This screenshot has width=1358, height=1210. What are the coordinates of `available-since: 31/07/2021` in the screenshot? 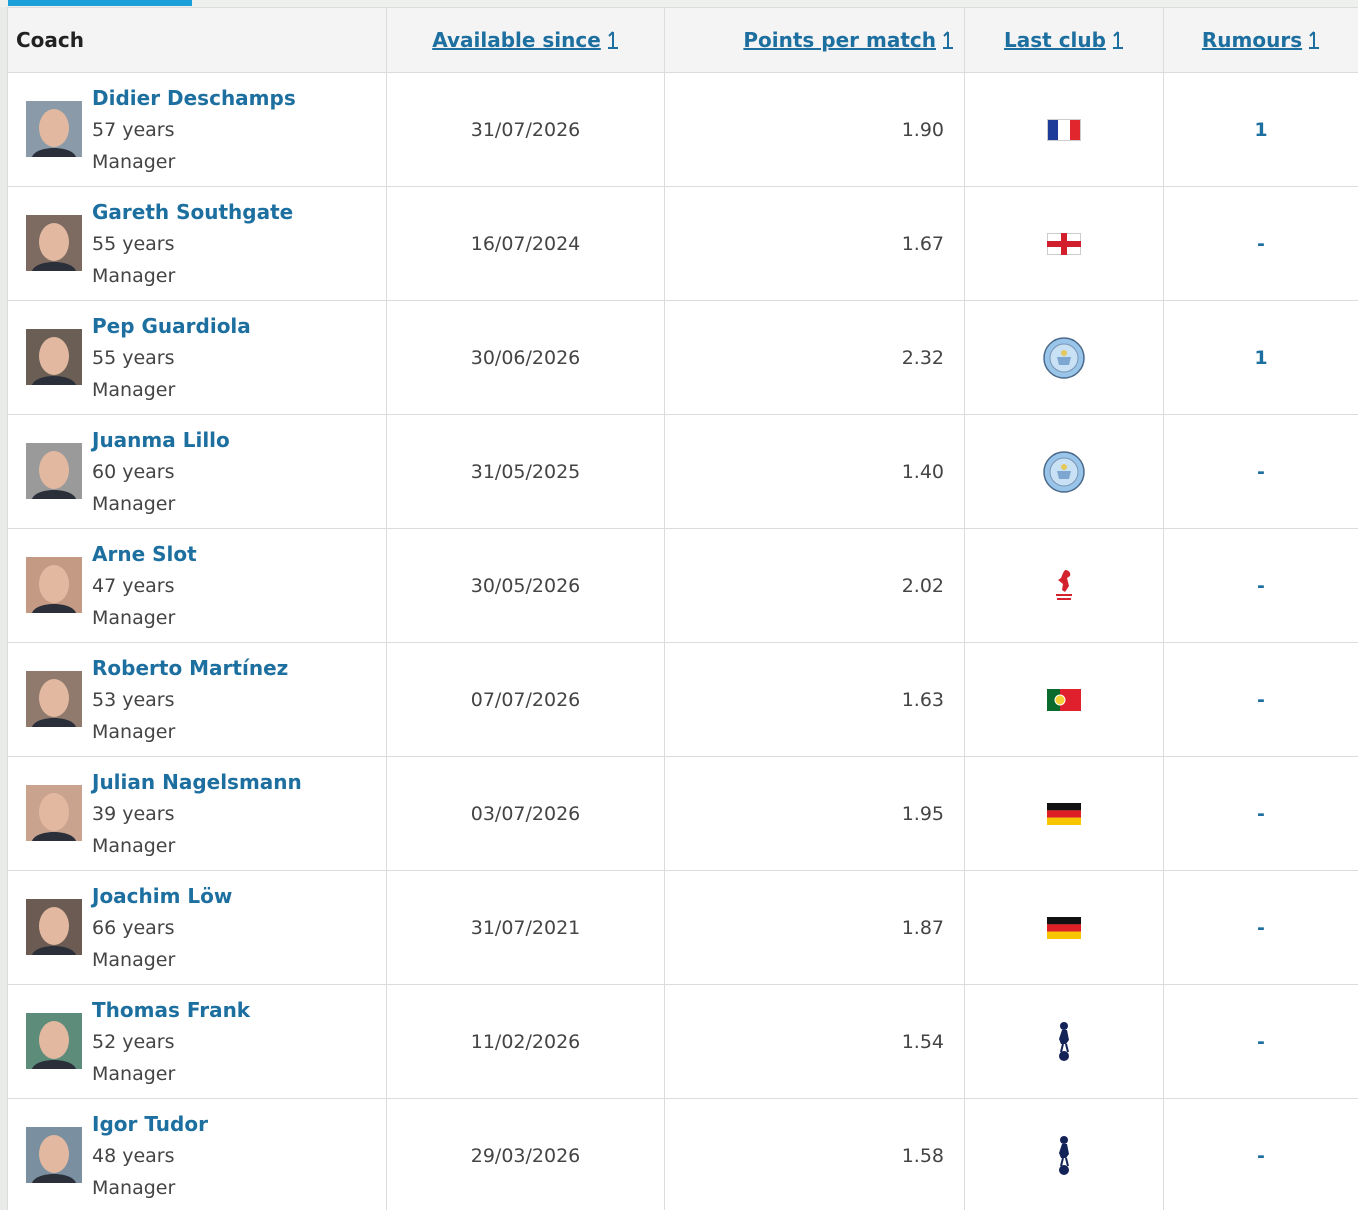 It's located at (525, 927).